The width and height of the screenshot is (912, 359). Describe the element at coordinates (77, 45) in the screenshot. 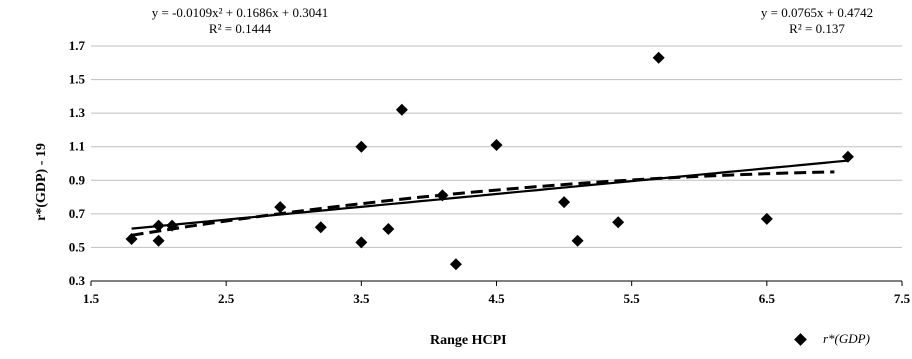

I see `y-tick-label: 1.7` at that location.